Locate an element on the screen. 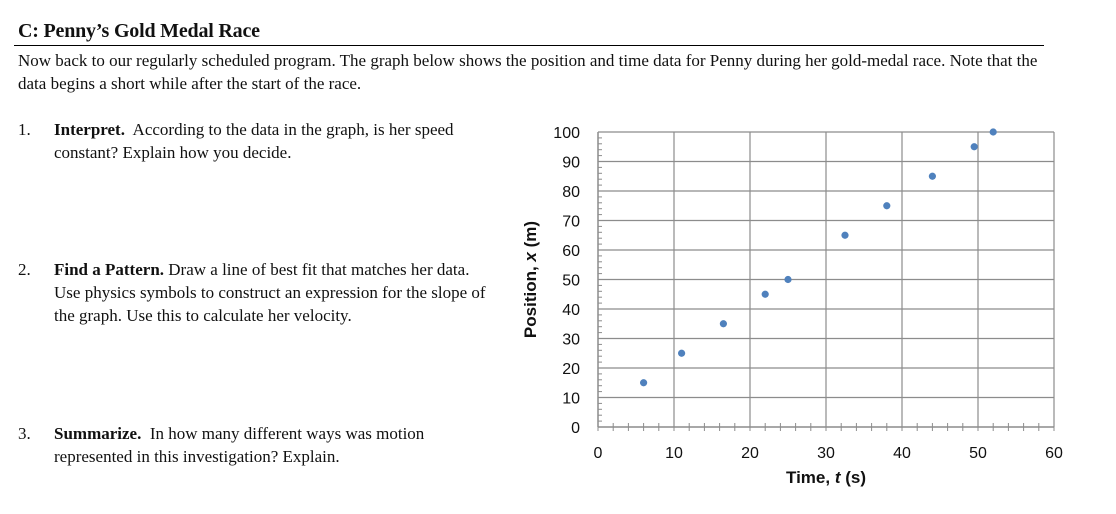  y-tick-label: 0 is located at coordinates (575, 428).